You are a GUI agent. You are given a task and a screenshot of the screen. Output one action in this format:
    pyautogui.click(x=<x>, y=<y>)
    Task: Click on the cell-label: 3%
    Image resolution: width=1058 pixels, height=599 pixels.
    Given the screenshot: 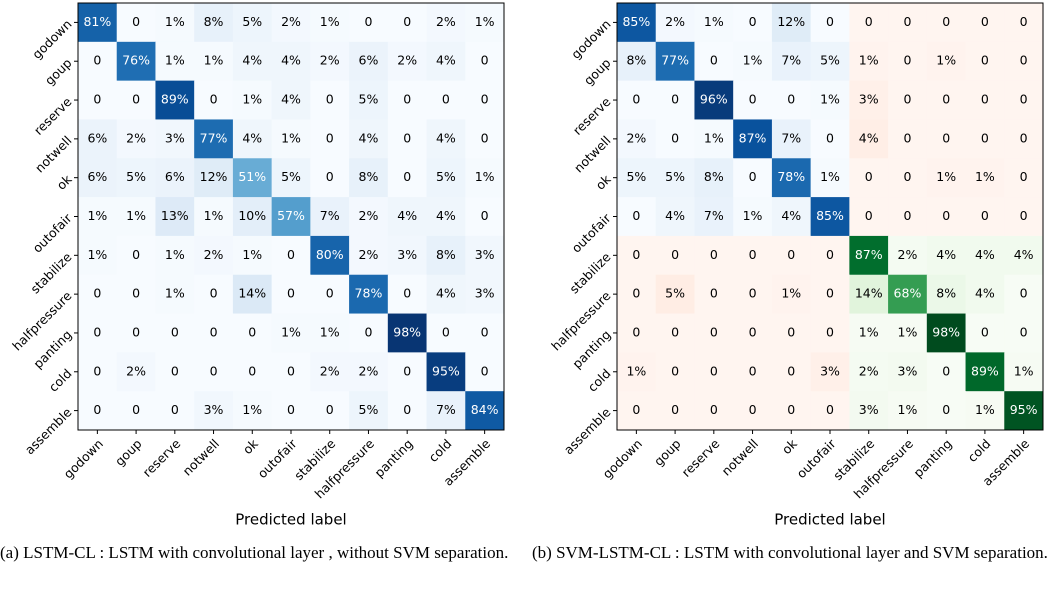 What is the action you would take?
    pyautogui.click(x=485, y=254)
    